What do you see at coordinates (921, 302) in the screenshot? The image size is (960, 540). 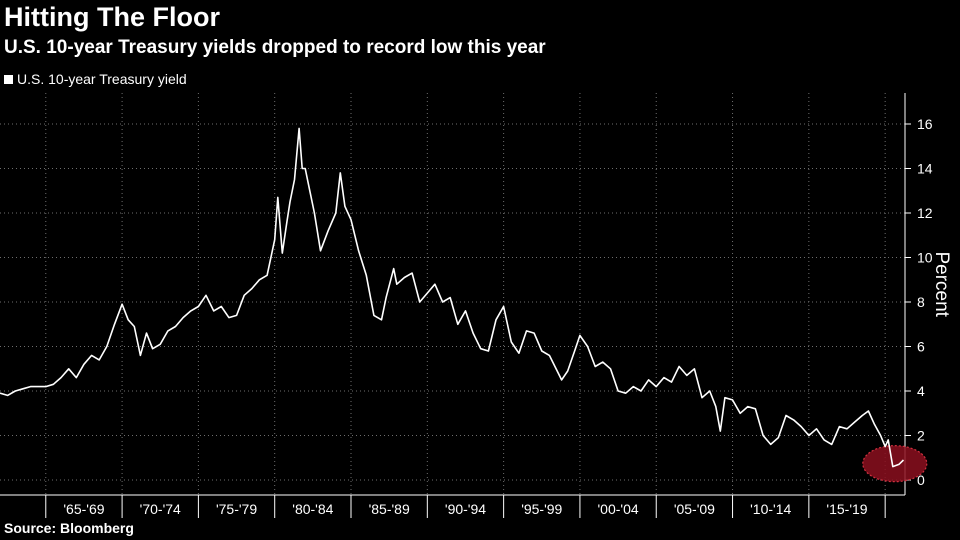 I see `y-tick-label: 8` at bounding box center [921, 302].